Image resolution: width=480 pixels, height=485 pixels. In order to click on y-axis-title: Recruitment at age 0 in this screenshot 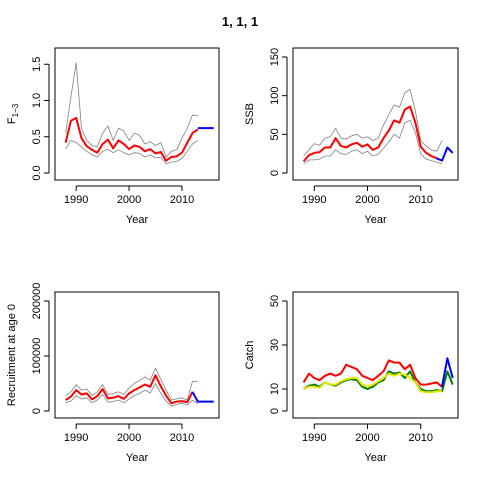, I will do `click(12, 355)`.